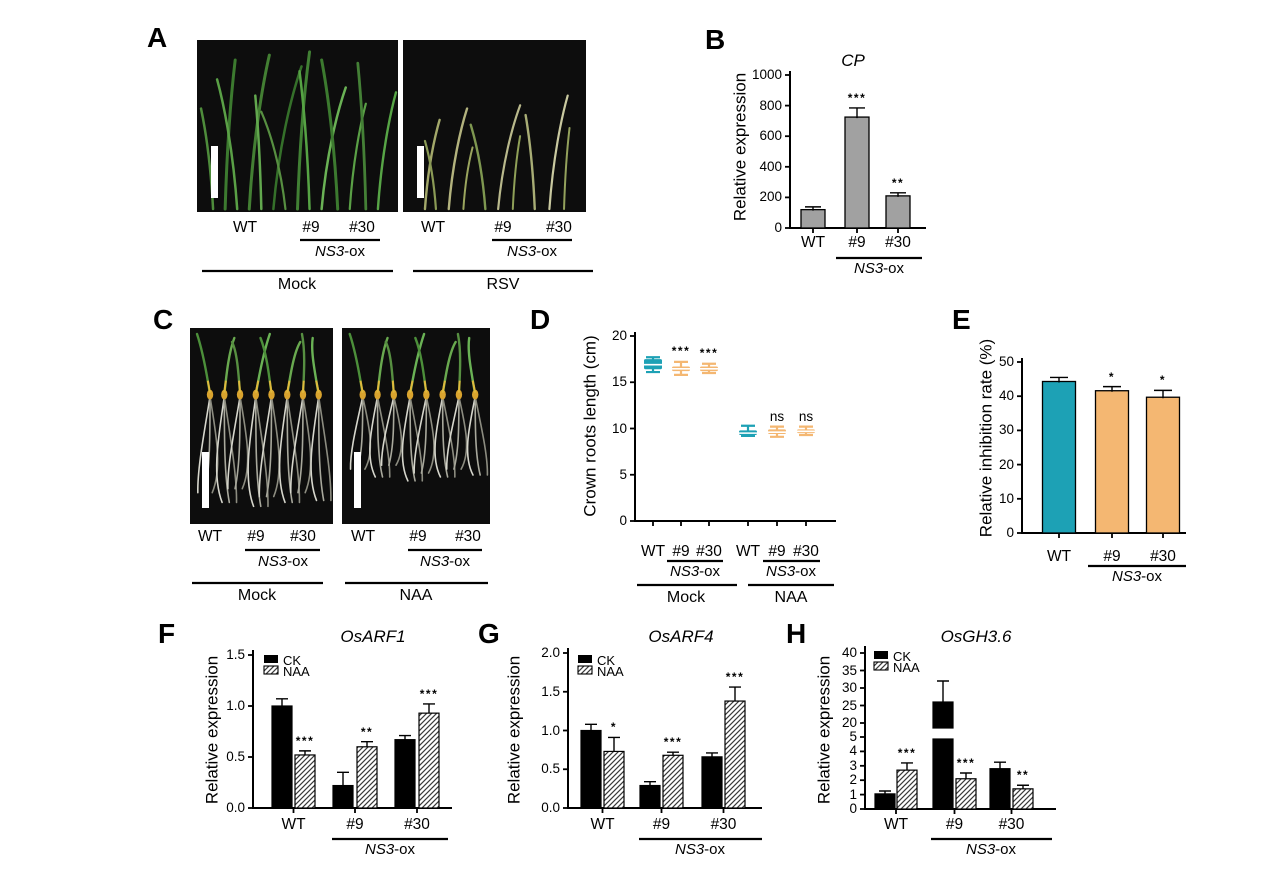  What do you see at coordinates (606, 660) in the screenshot?
I see `G-legend-ck: CK` at bounding box center [606, 660].